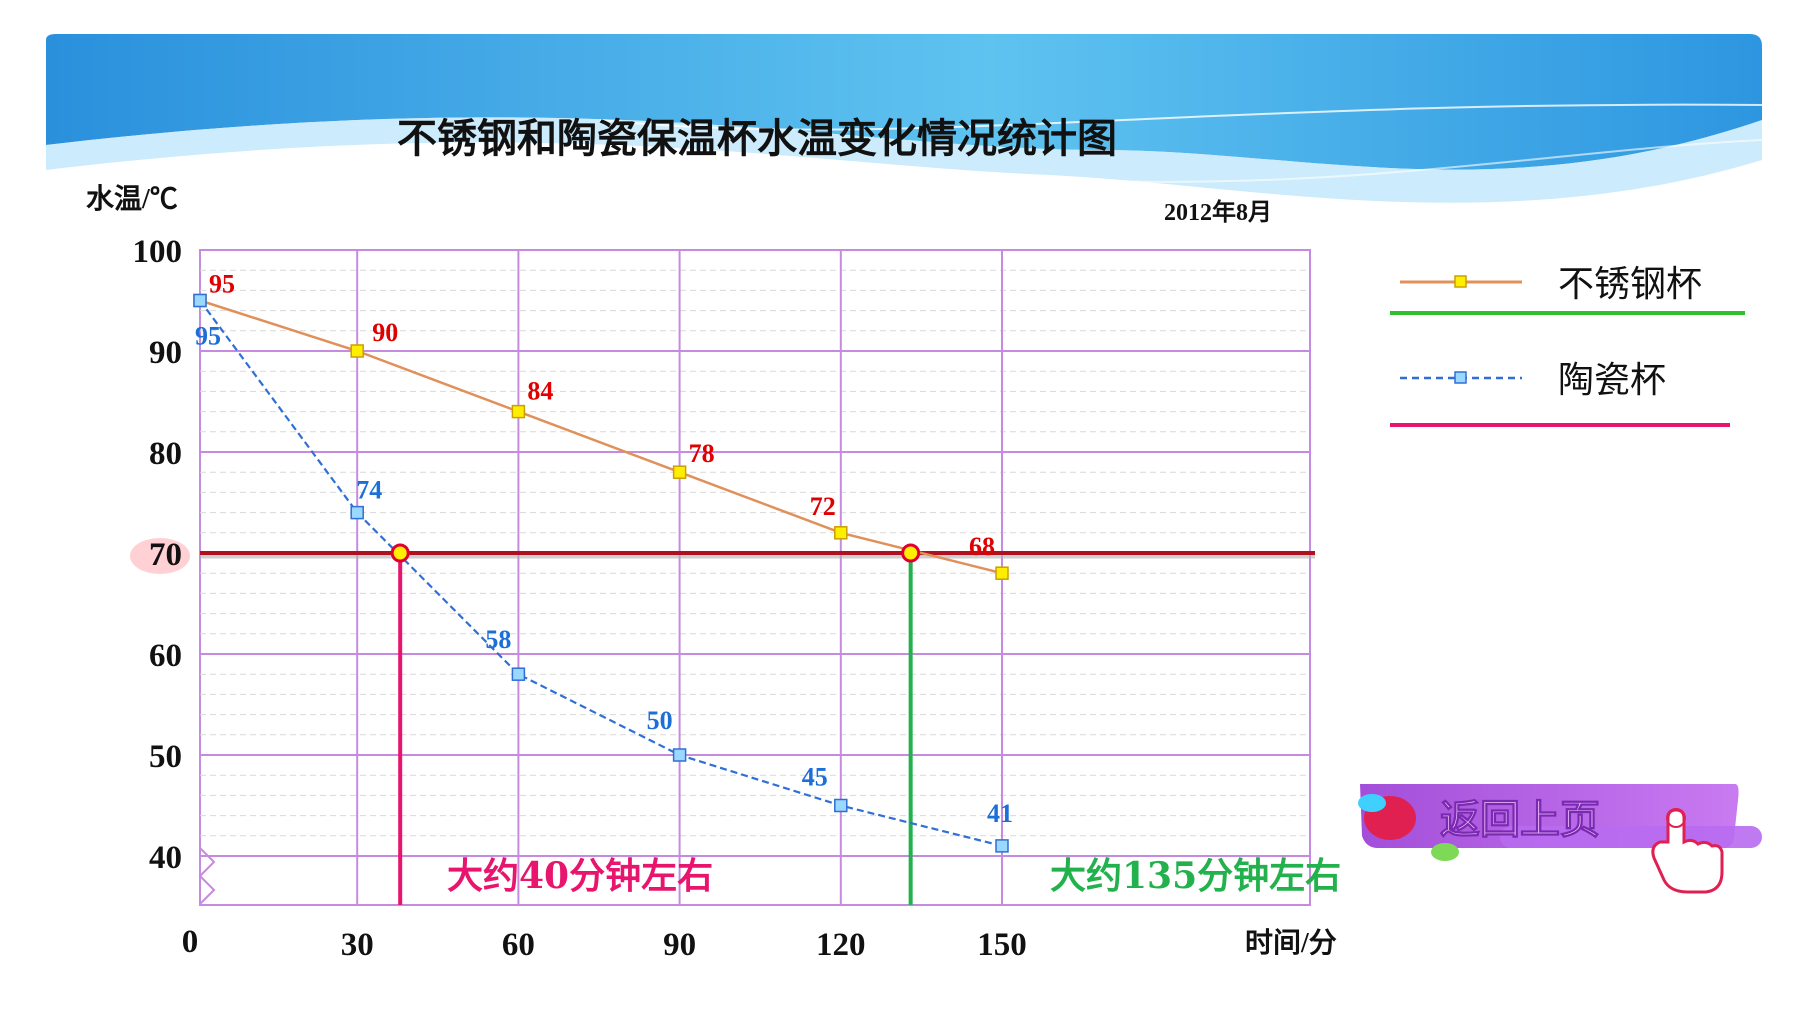 Image resolution: width=1800 pixels, height=1012 pixels. What do you see at coordinates (982, 546) in the screenshot?
I see `series-0-label-5: 68` at bounding box center [982, 546].